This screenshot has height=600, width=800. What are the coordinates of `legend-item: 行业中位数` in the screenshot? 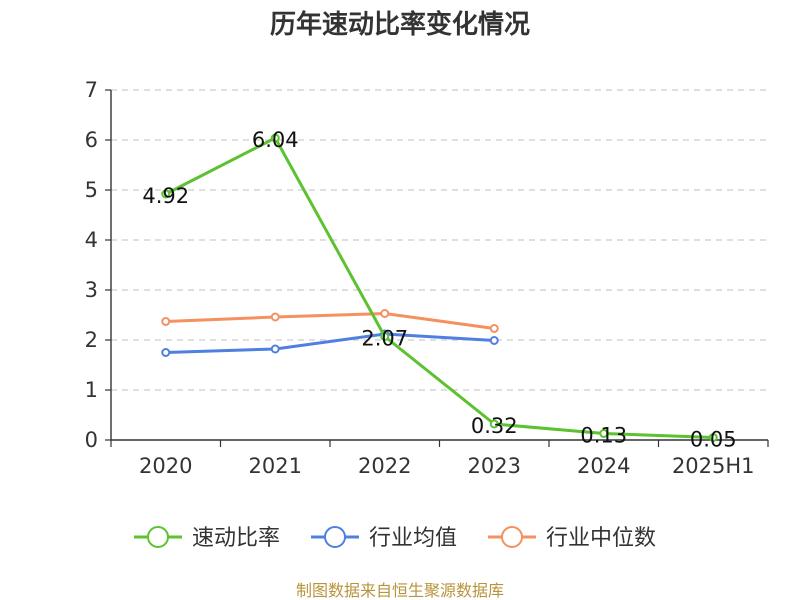 It's located at (572, 538).